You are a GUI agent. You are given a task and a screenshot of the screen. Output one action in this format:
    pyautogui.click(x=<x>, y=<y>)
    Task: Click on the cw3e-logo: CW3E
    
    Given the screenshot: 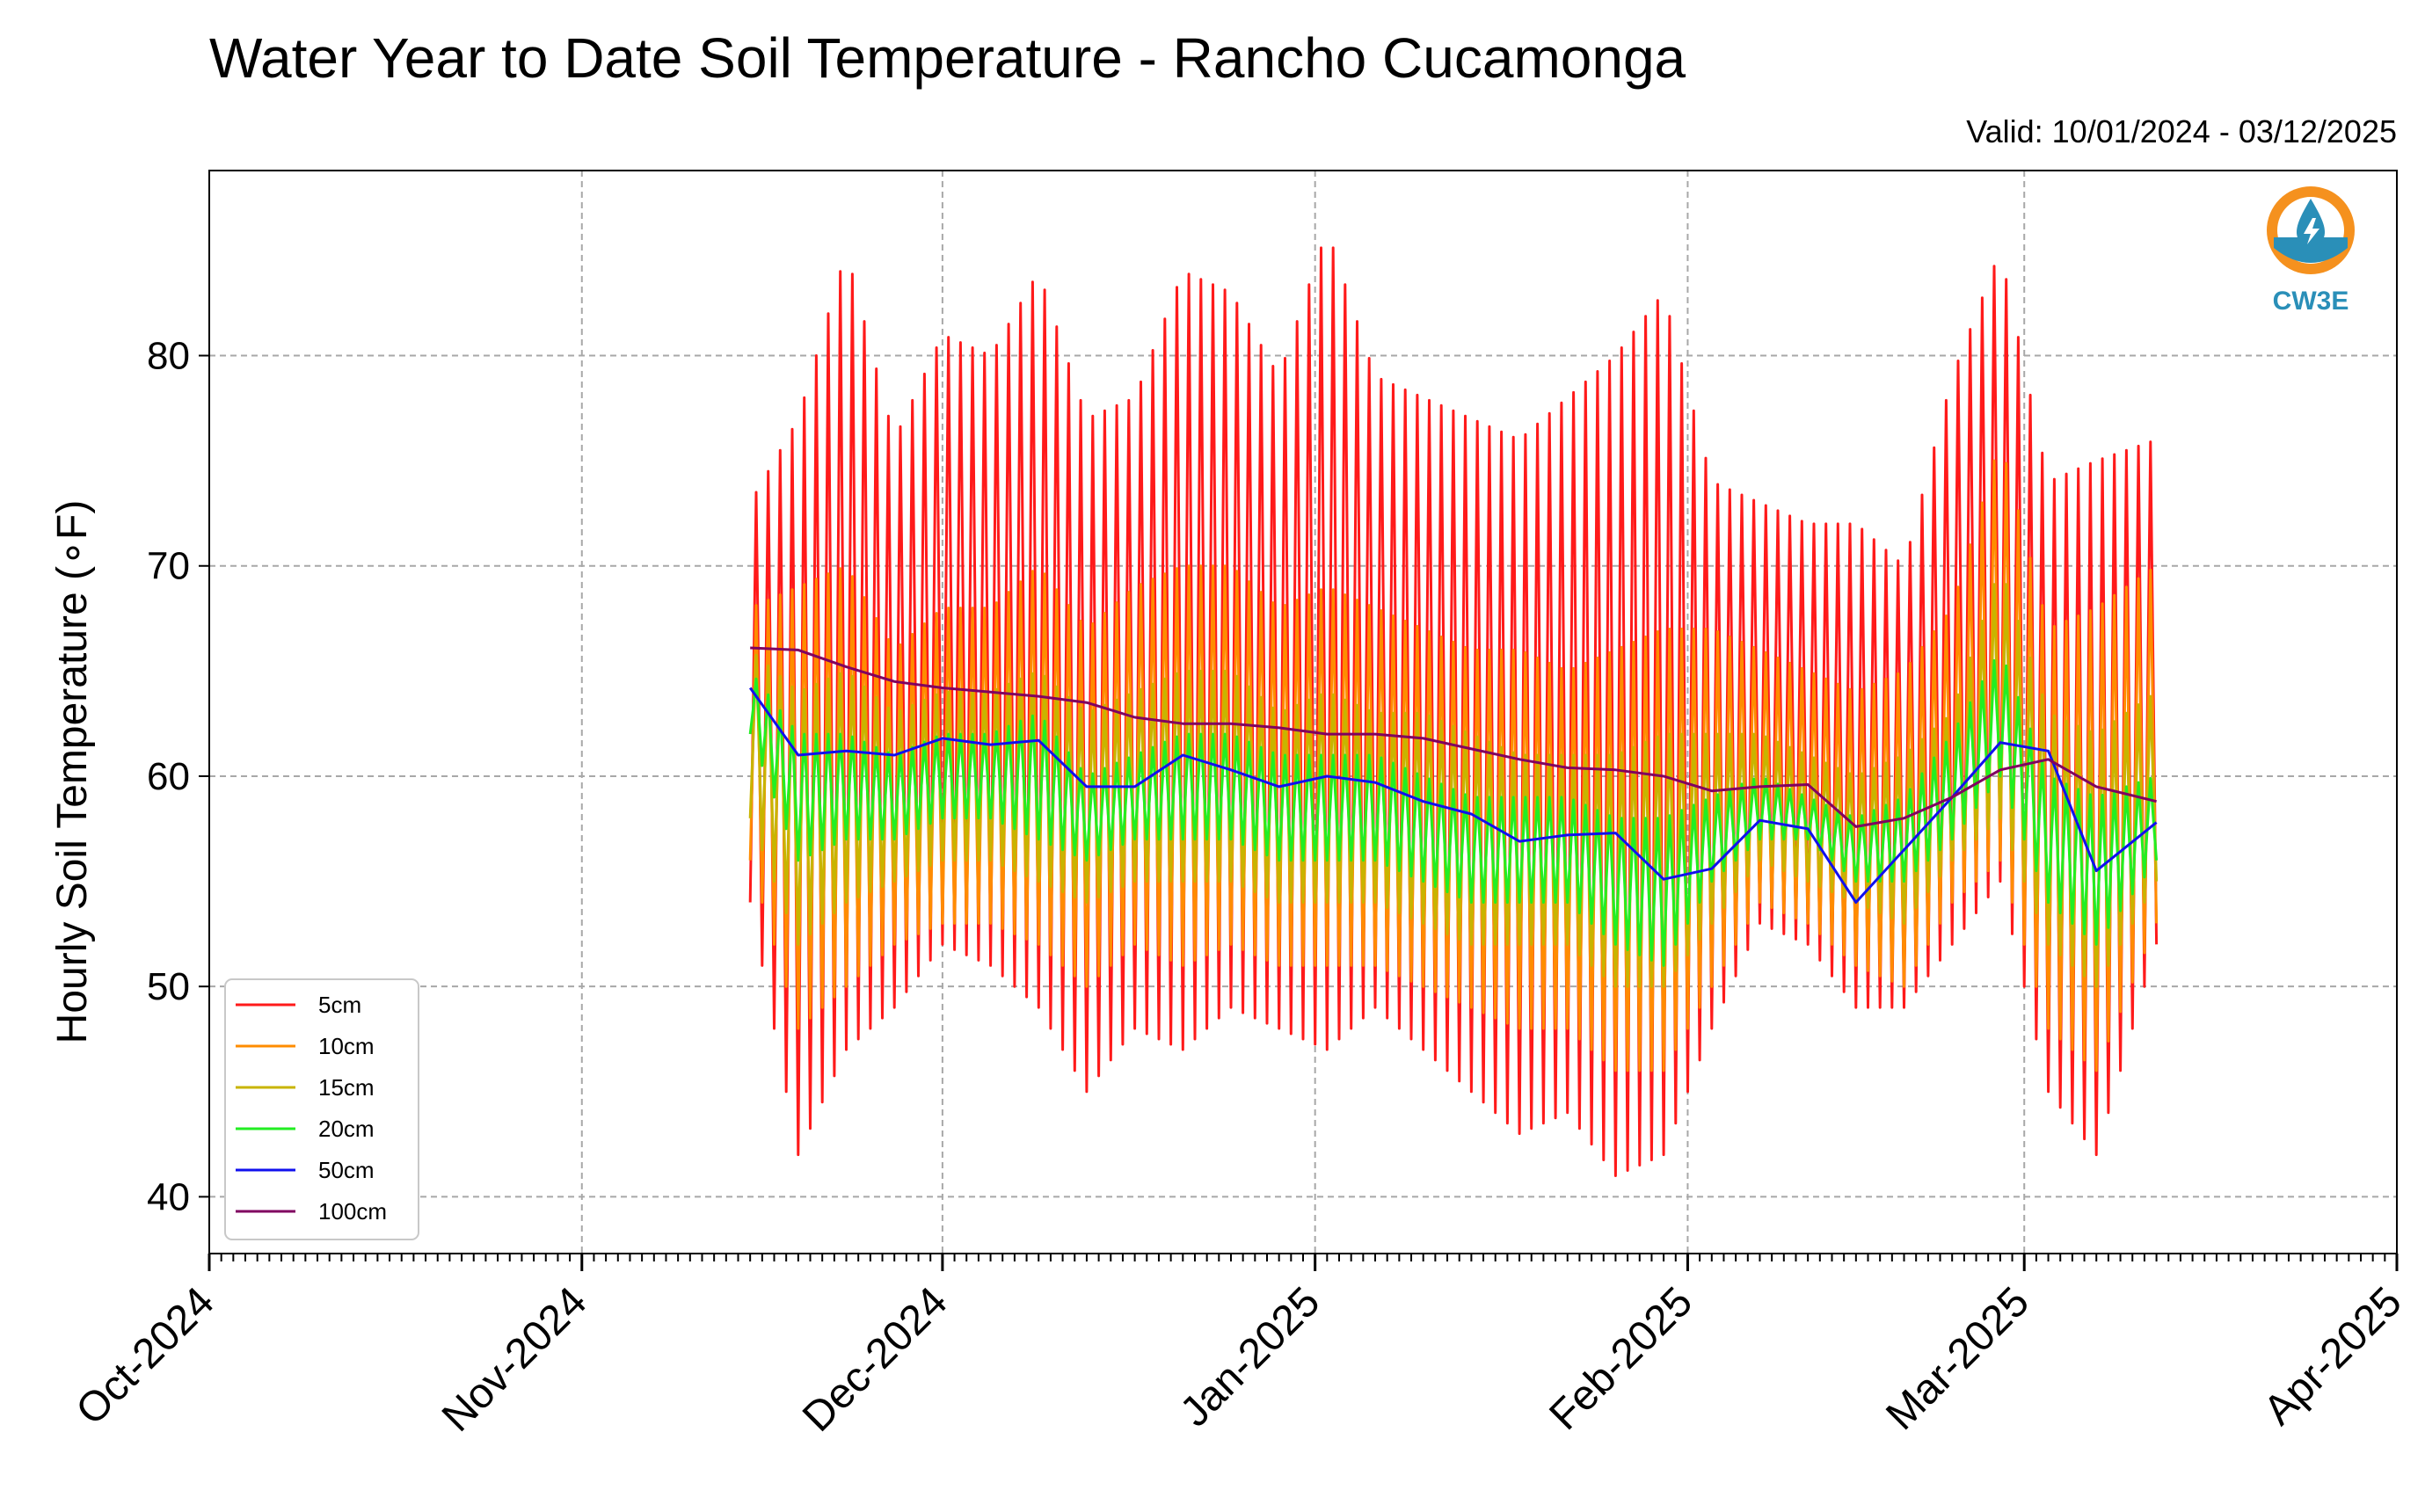 What is the action you would take?
    pyautogui.click(x=2311, y=251)
    